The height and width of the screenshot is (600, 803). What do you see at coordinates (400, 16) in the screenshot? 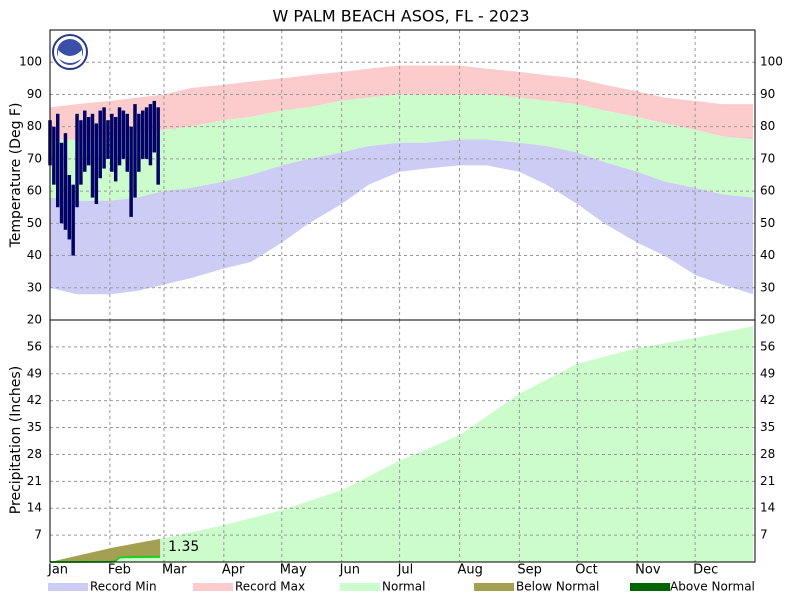
I see `chart-title: W PALM BEACH ASOS, FL - 2023` at bounding box center [400, 16].